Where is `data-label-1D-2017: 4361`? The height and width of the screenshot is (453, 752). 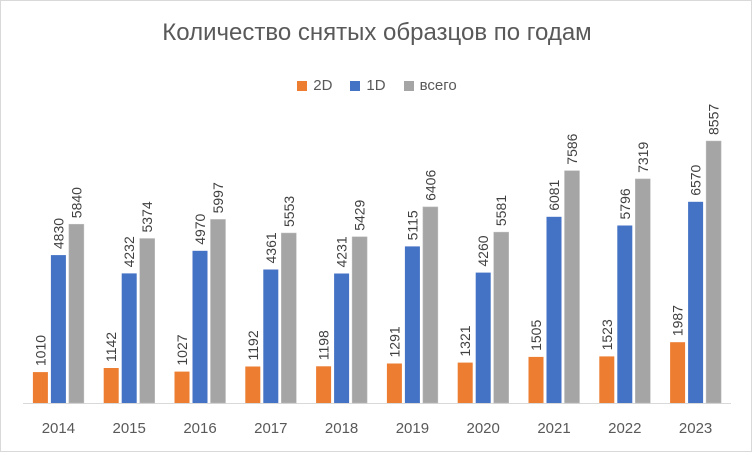
data-label-1D-2017: 4361 is located at coordinates (271, 247).